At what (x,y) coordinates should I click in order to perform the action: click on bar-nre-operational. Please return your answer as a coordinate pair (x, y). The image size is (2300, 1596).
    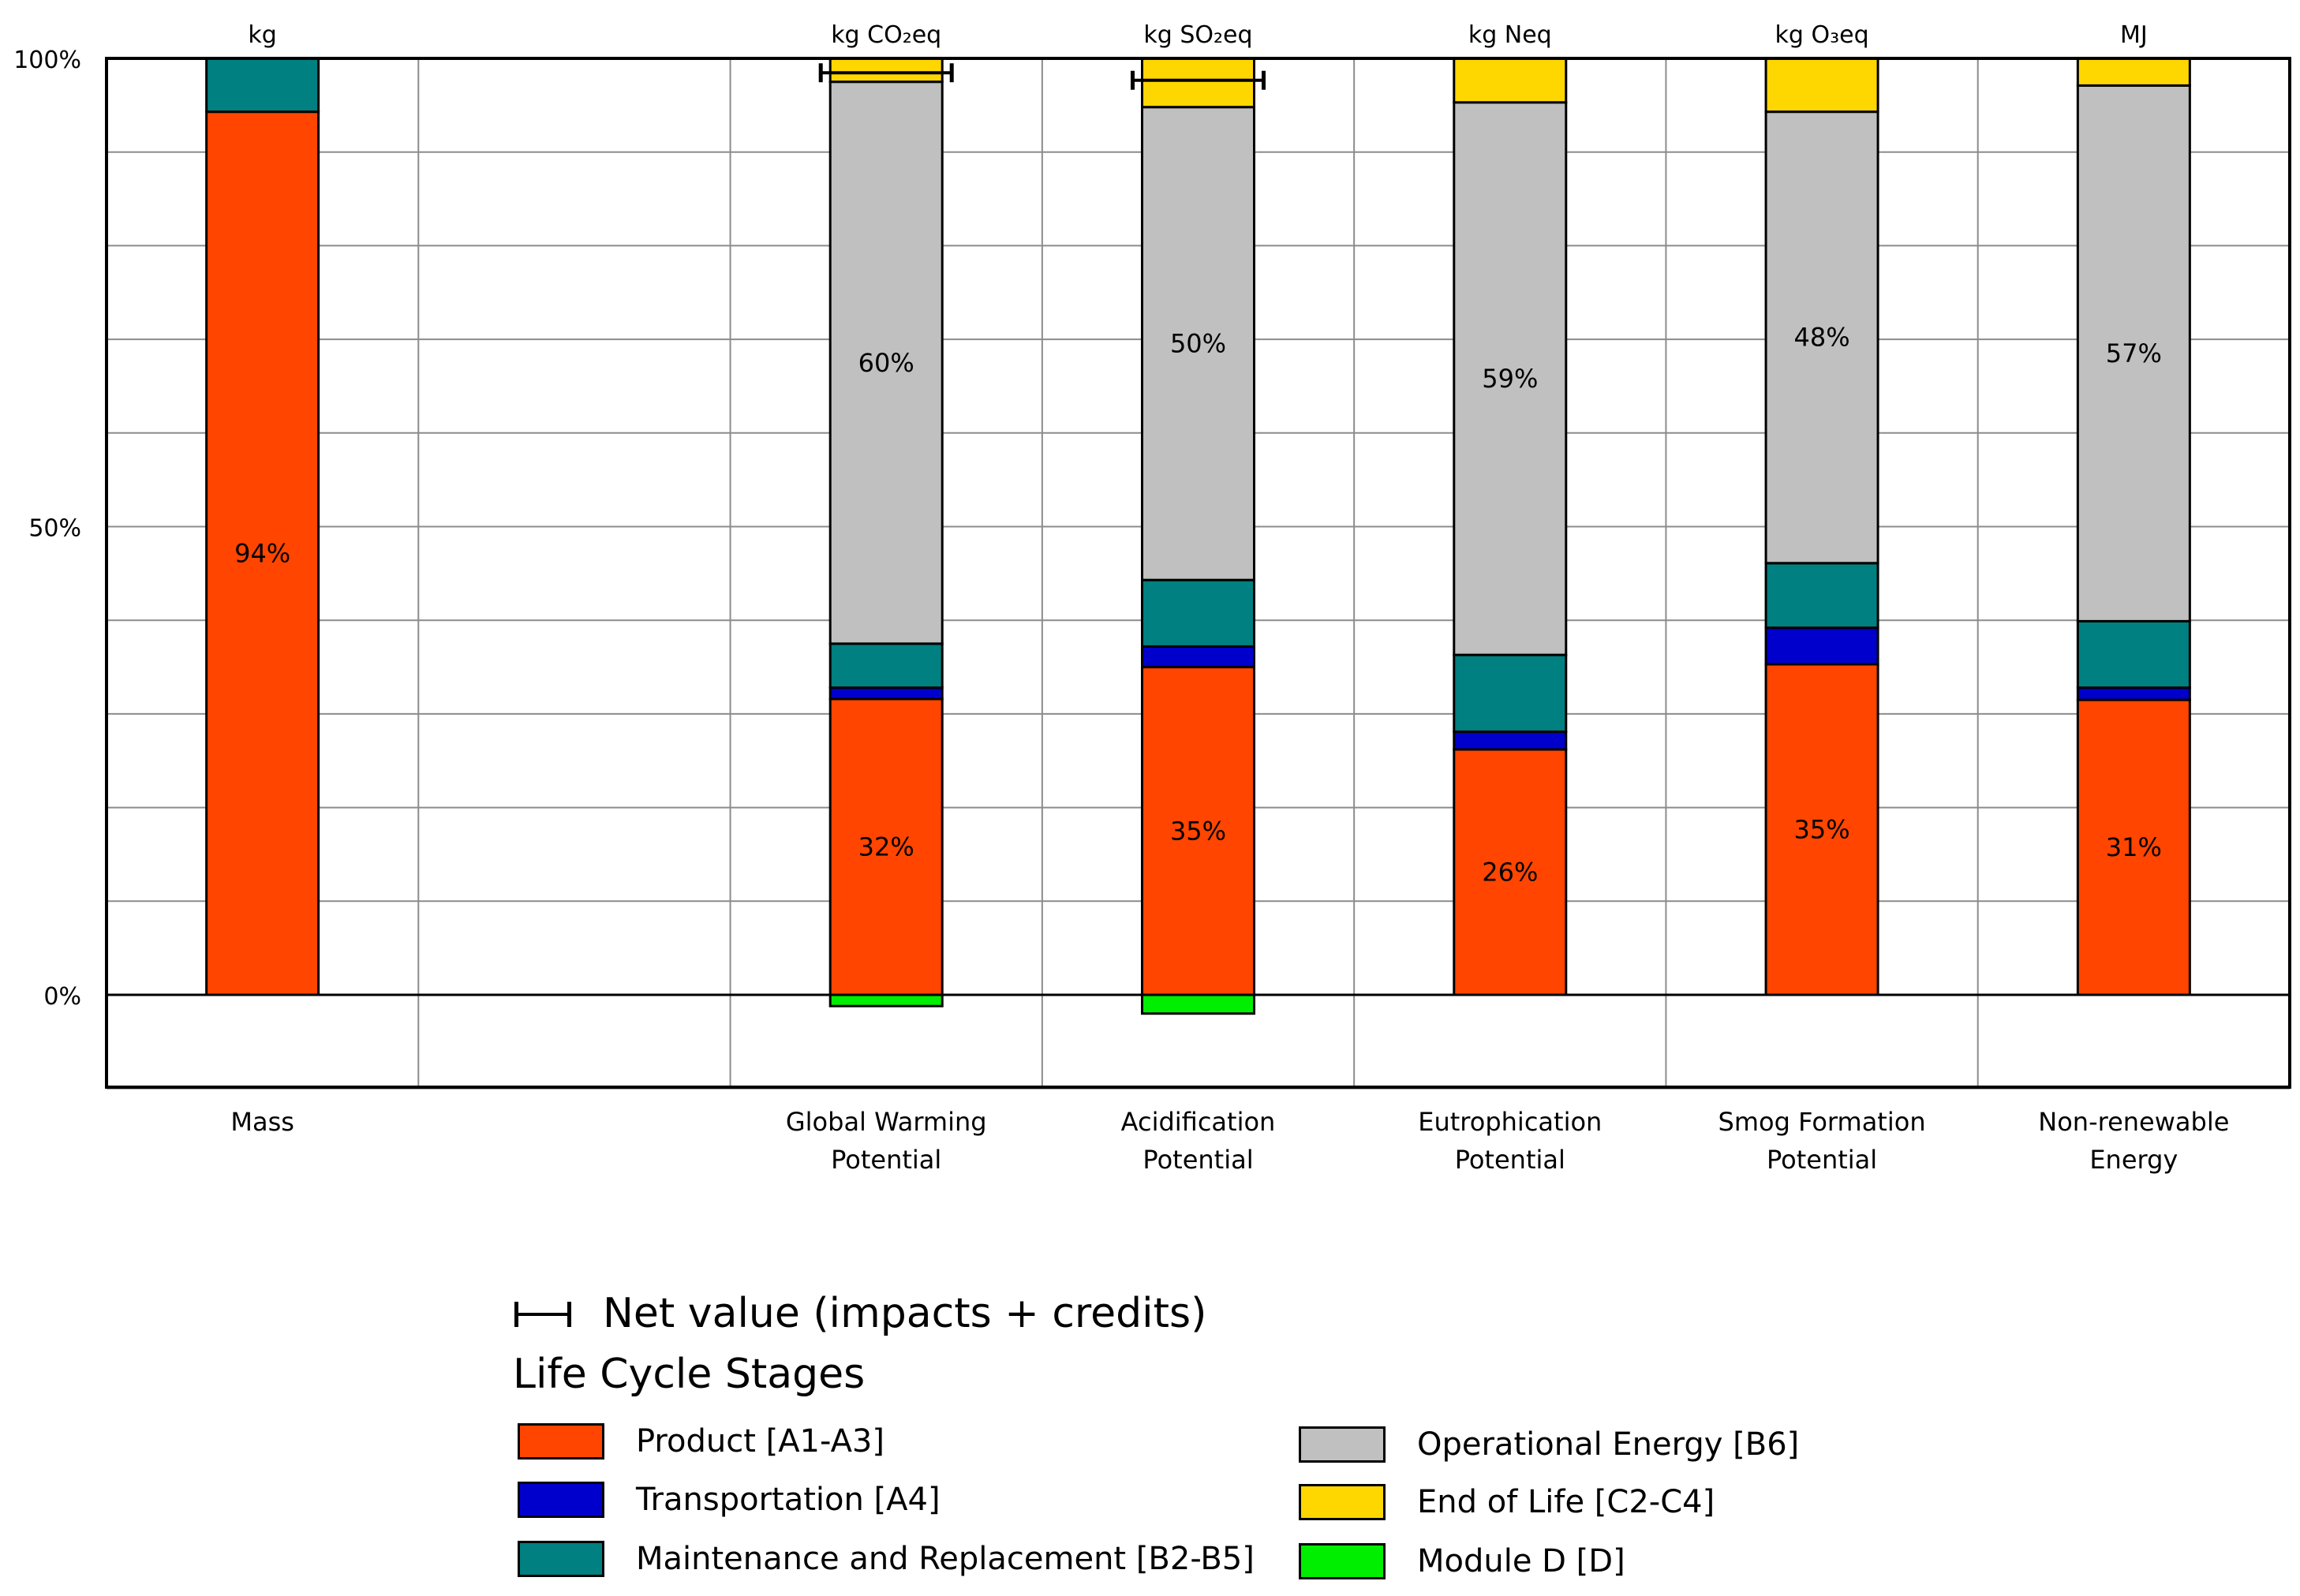
    Looking at the image, I should click on (2133, 353).